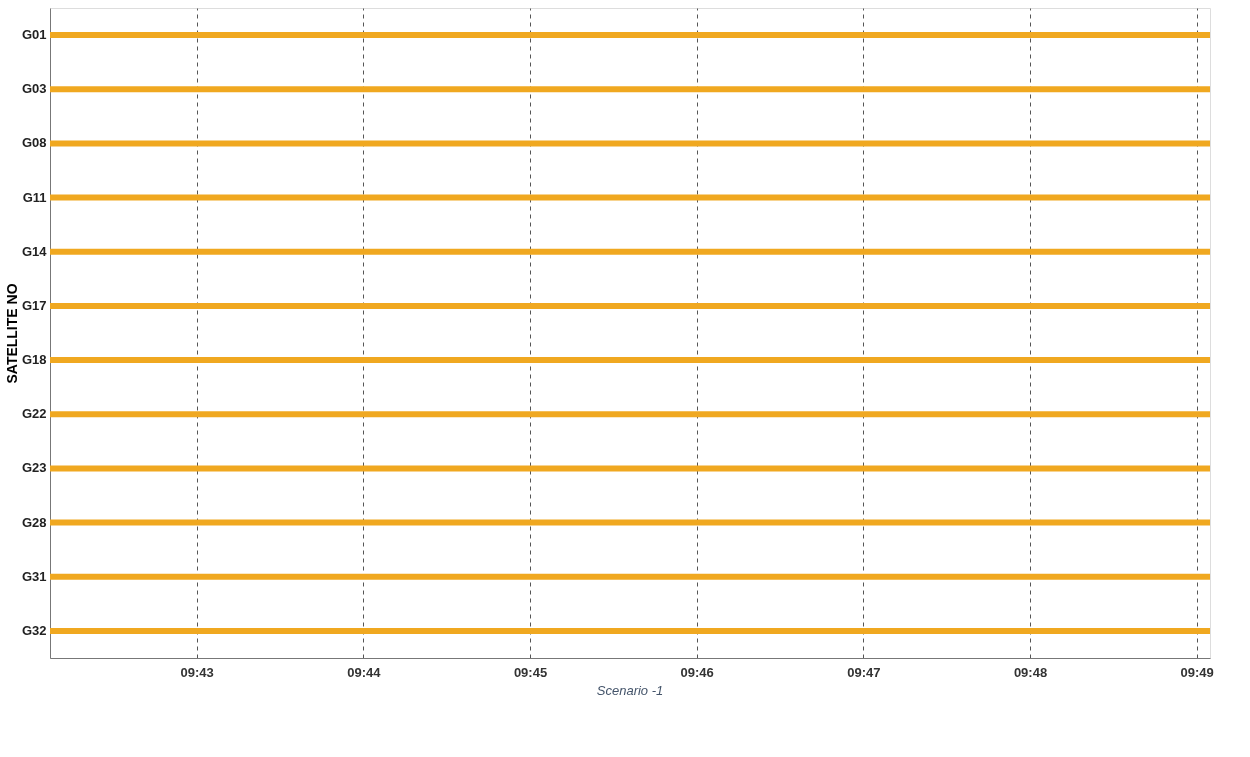 The image size is (1250, 757). I want to click on x-tick-label: 09:49, so click(1197, 672).